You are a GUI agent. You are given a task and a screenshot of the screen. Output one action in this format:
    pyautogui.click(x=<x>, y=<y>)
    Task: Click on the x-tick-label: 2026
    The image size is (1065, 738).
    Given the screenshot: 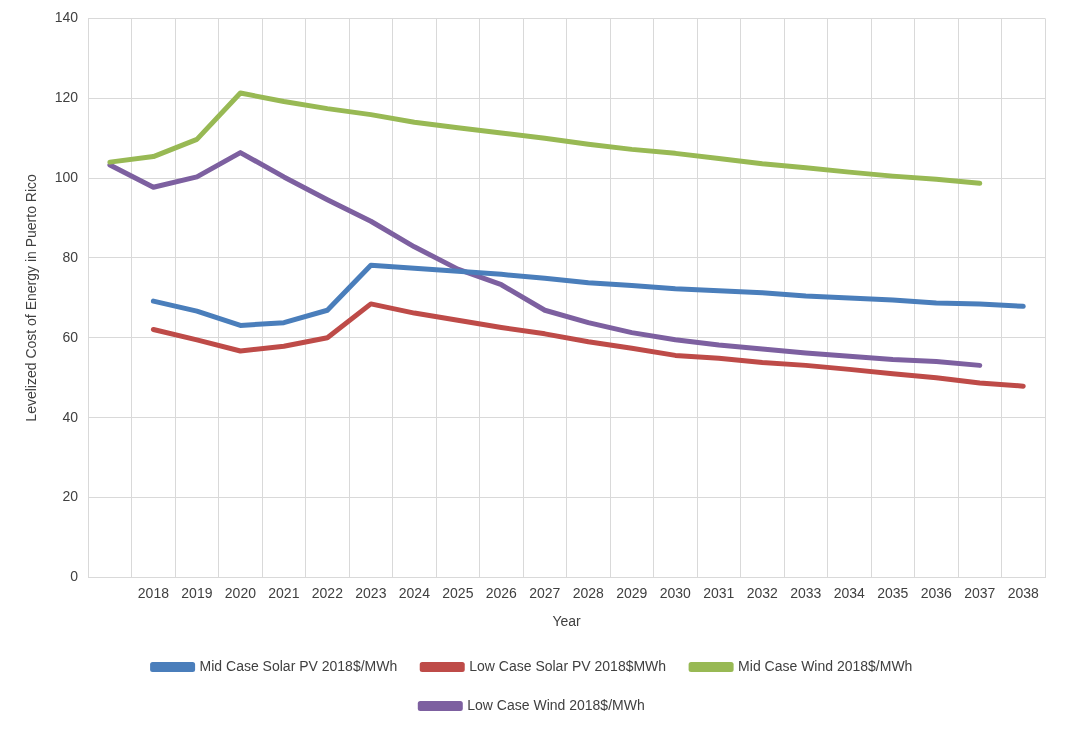 What is the action you would take?
    pyautogui.click(x=501, y=592)
    